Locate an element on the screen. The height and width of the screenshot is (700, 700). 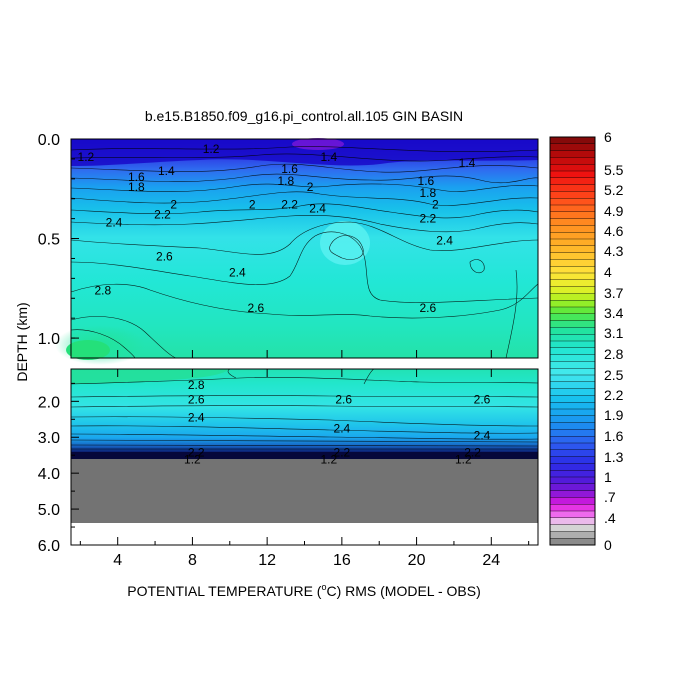
x-tick-label: 20 is located at coordinates (417, 560).